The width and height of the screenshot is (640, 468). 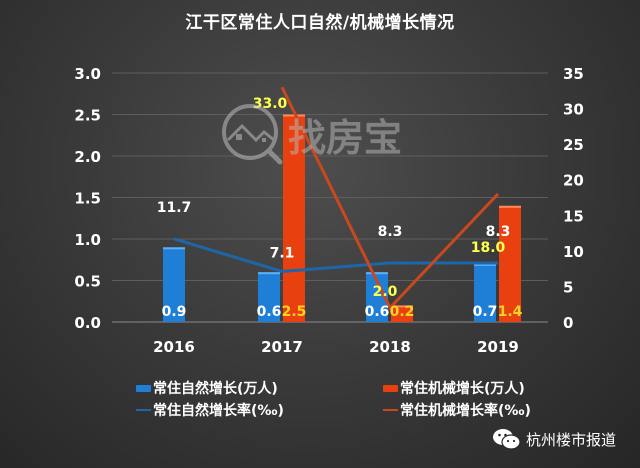 I want to click on line-label: 18.0, so click(x=488, y=248).